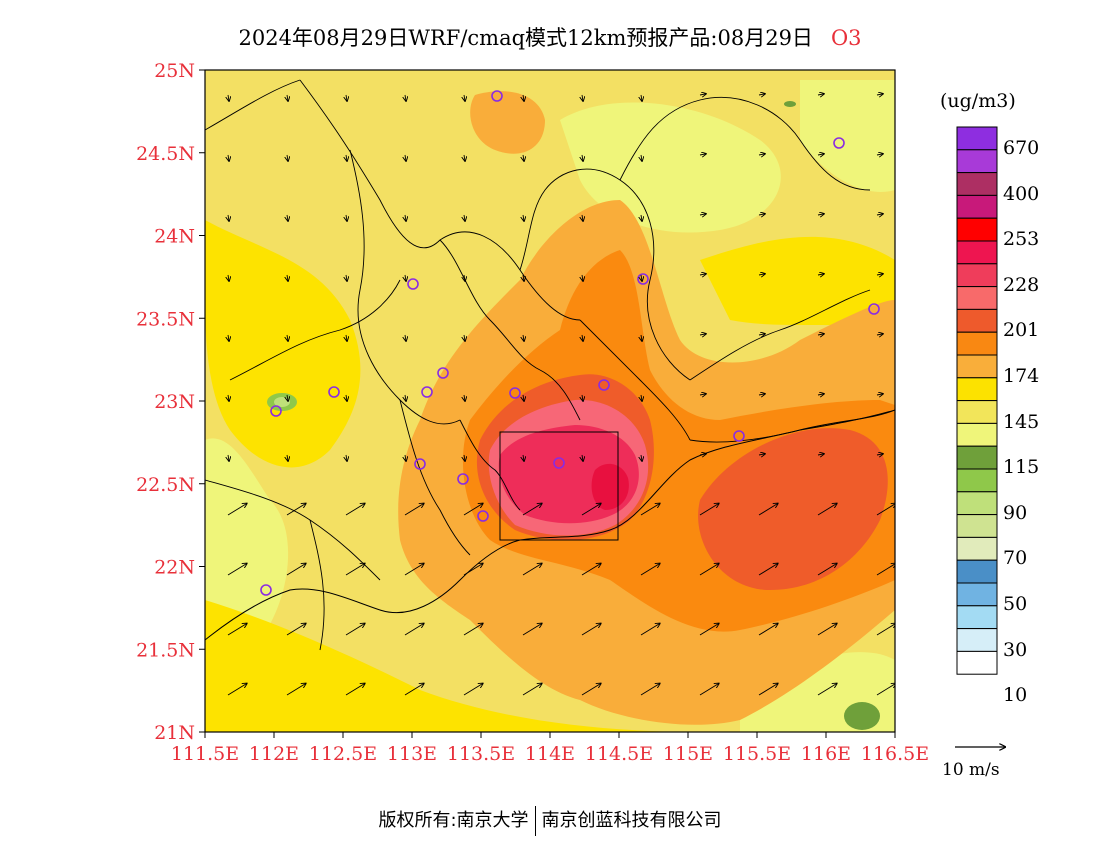  I want to click on map-title: 2024年08月29日WRF/cmaq模式12km预报产品:08月29日 O3, so click(550, 38).